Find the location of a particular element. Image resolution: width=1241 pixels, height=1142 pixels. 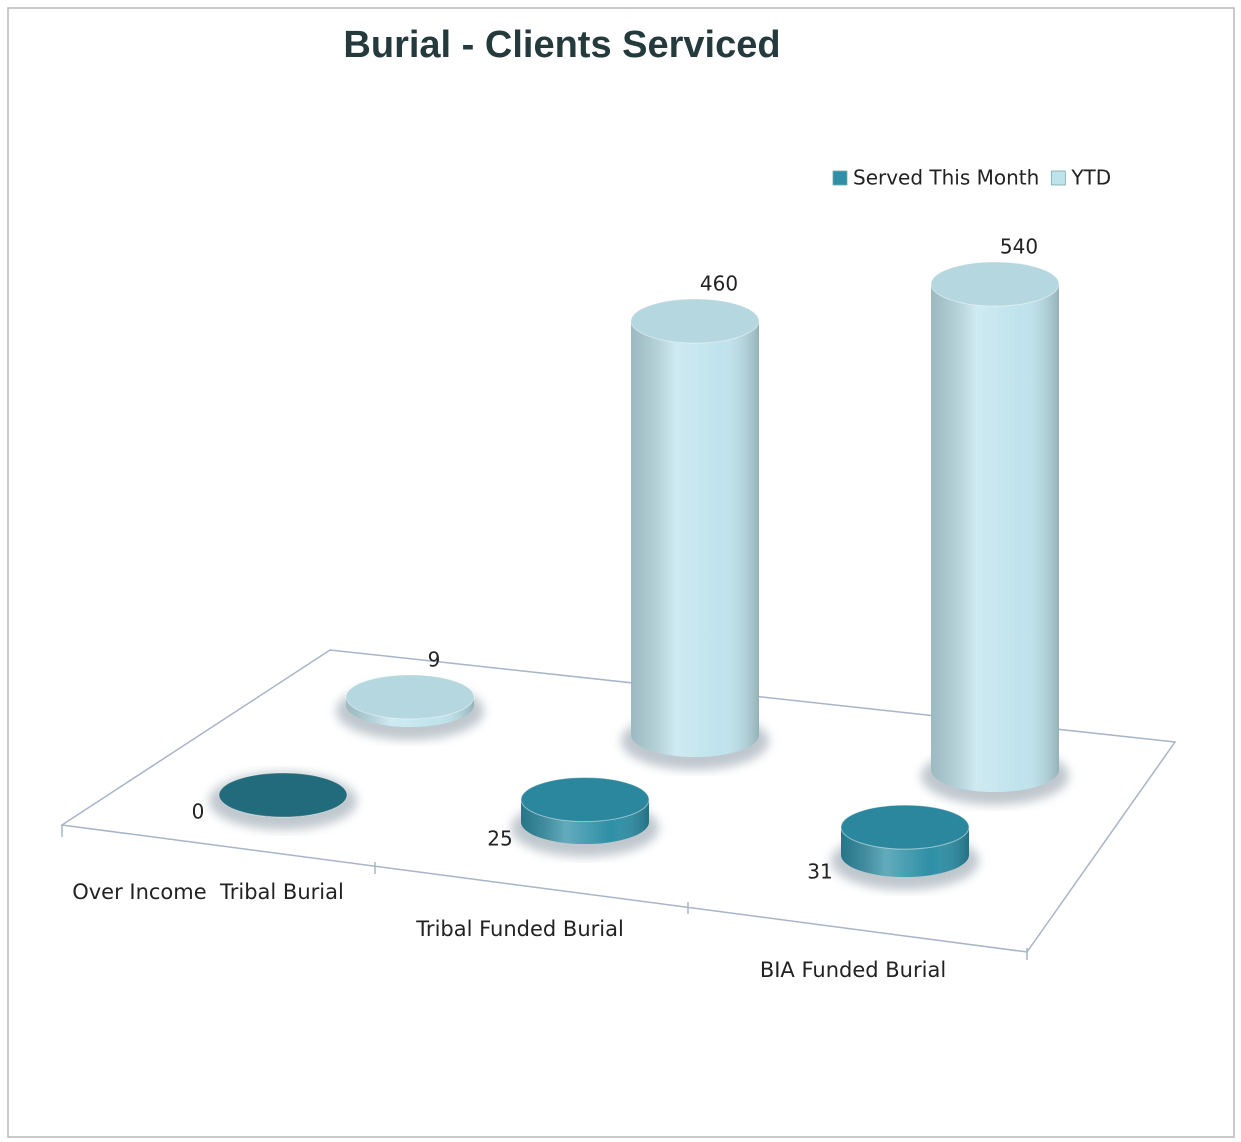

chart-title: Burial - Clients Serviced is located at coordinates (561, 45).